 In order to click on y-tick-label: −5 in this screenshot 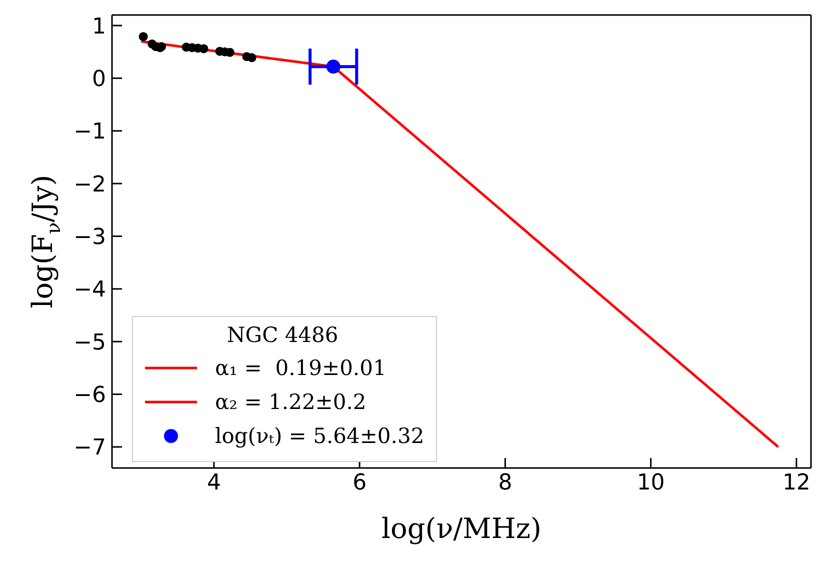, I will do `click(90, 343)`.